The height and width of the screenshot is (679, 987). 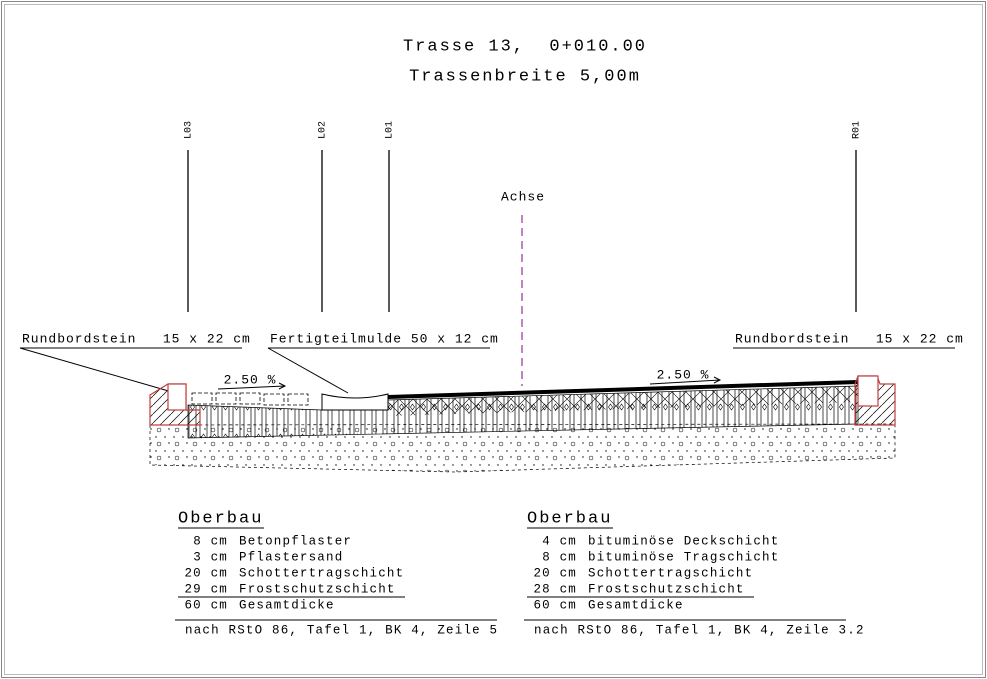 I want to click on layer-thickness: 29 cm, so click(x=206, y=589).